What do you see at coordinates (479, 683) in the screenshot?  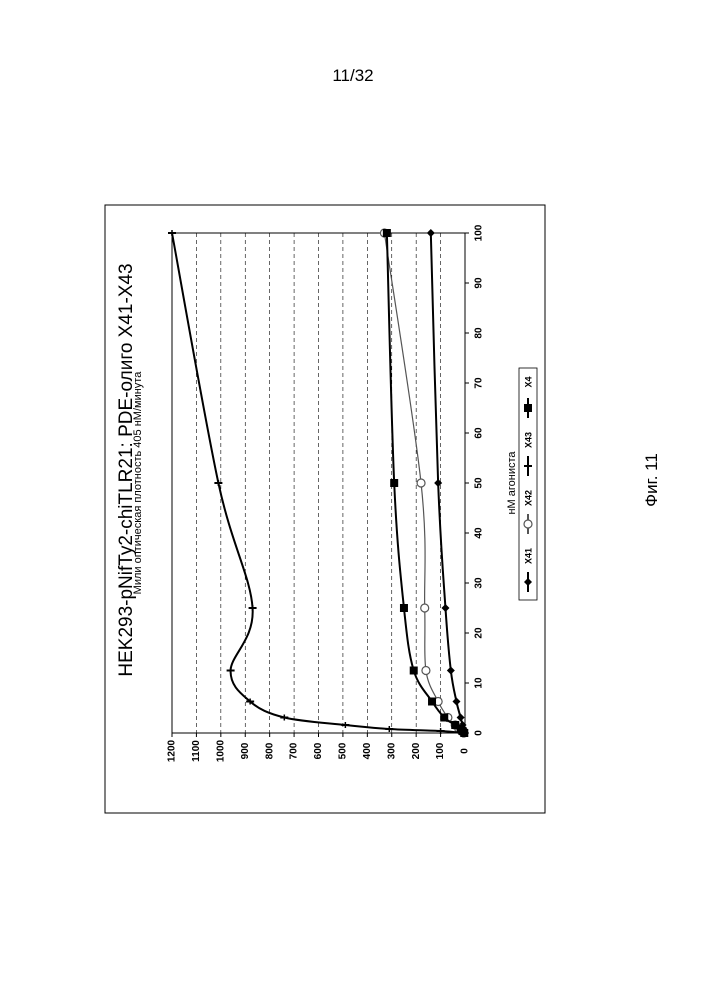 I see `x-tick-label: 10` at bounding box center [479, 683].